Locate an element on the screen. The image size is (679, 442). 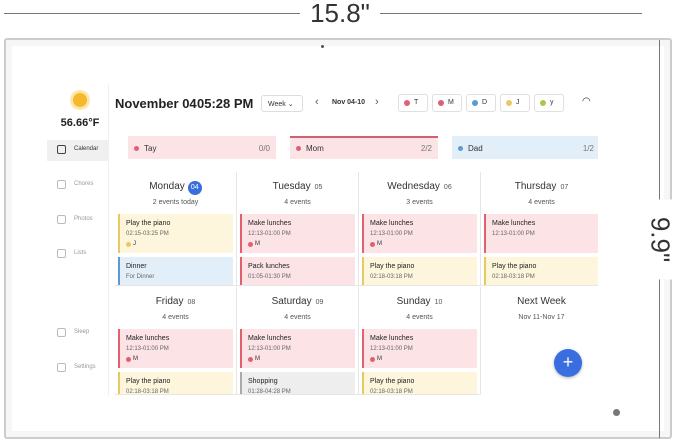
chore-bar: Tay 0/0 is located at coordinates (202, 147).